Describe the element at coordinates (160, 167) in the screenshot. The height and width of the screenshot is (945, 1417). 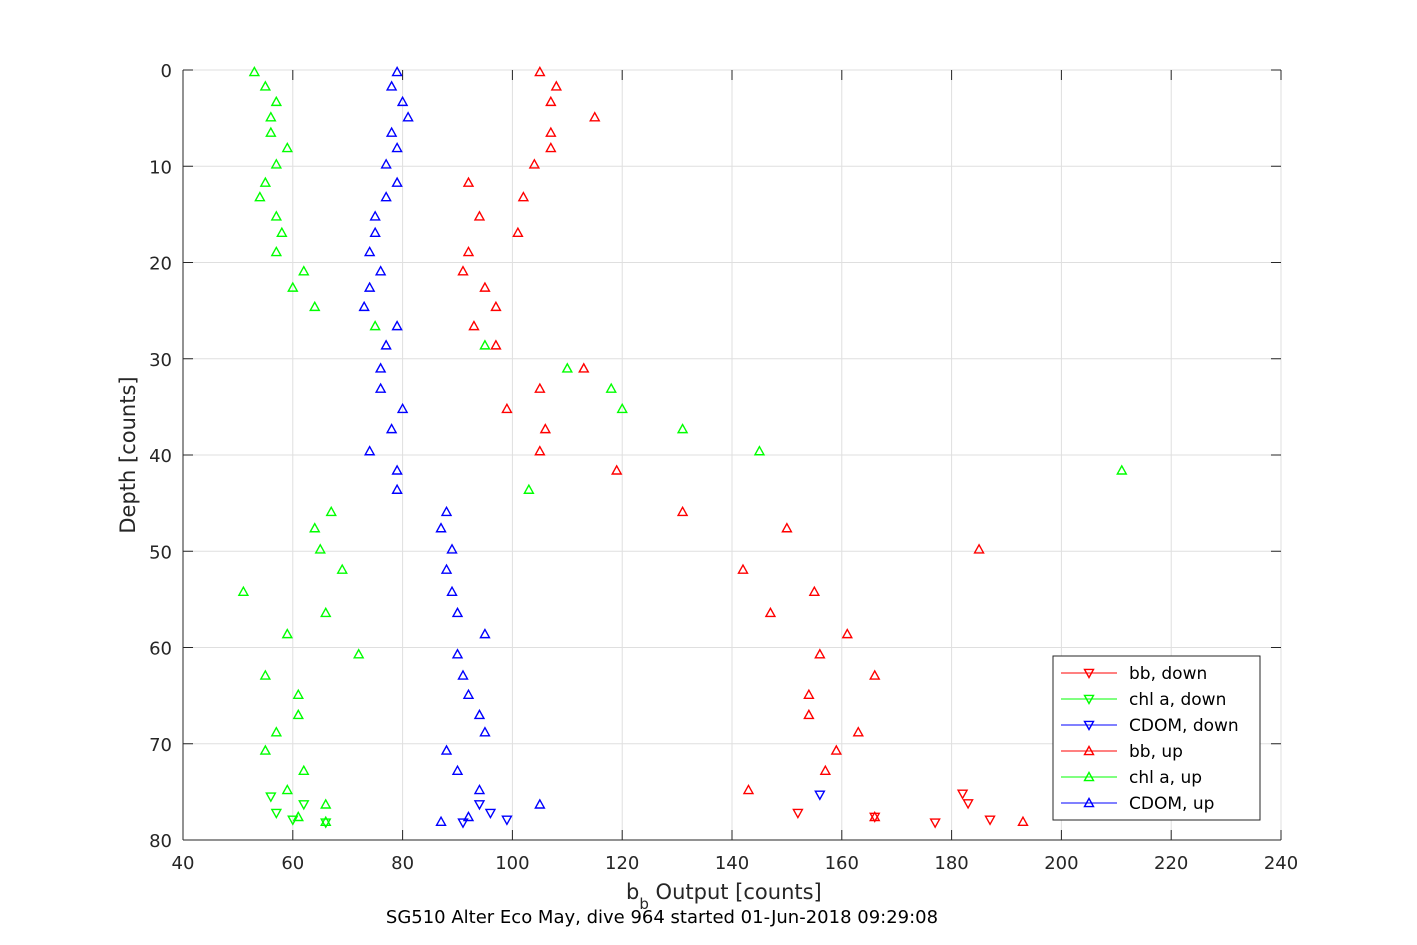
I see `y-tick-label: 10` at that location.